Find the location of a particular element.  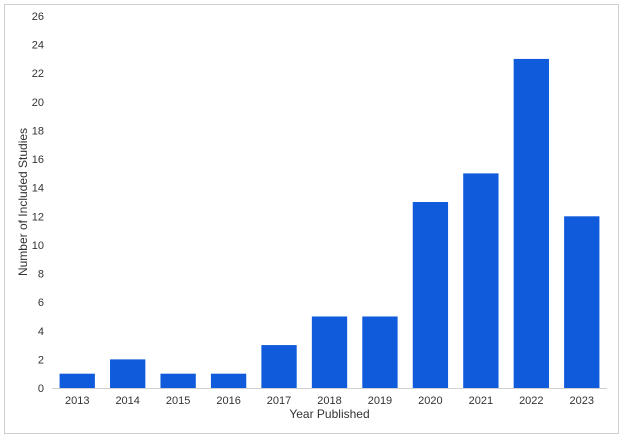

x-tick-label: 2022 is located at coordinates (531, 401).